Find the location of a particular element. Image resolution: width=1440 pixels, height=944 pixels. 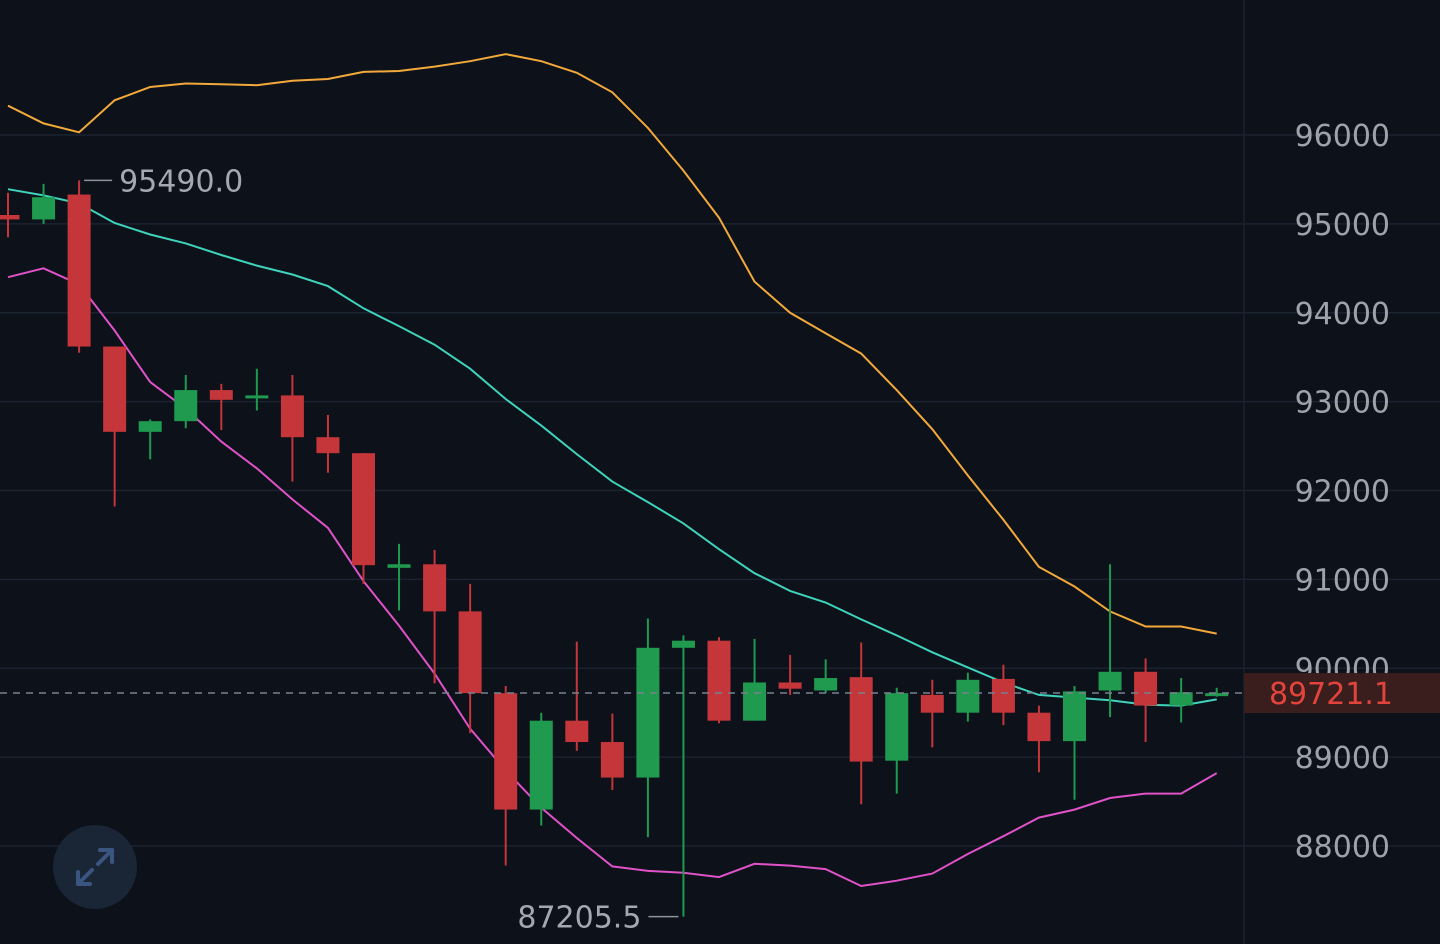

expand-arrows-icon is located at coordinates (95, 867).